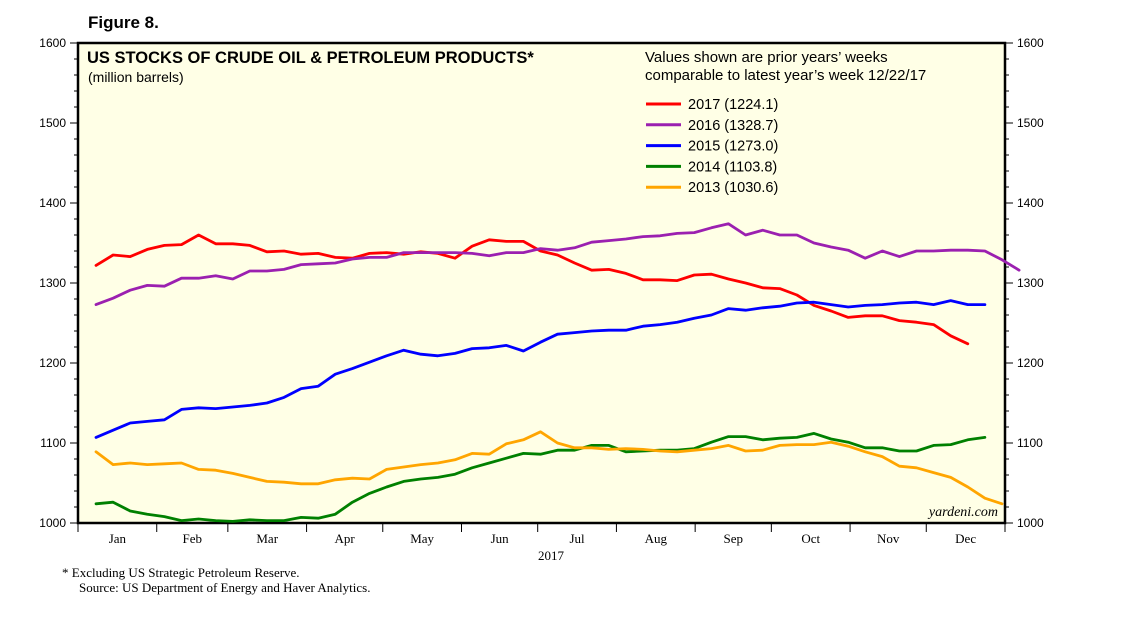 The height and width of the screenshot is (621, 1138). I want to click on chart-subtitle: (million barrels), so click(136, 77).